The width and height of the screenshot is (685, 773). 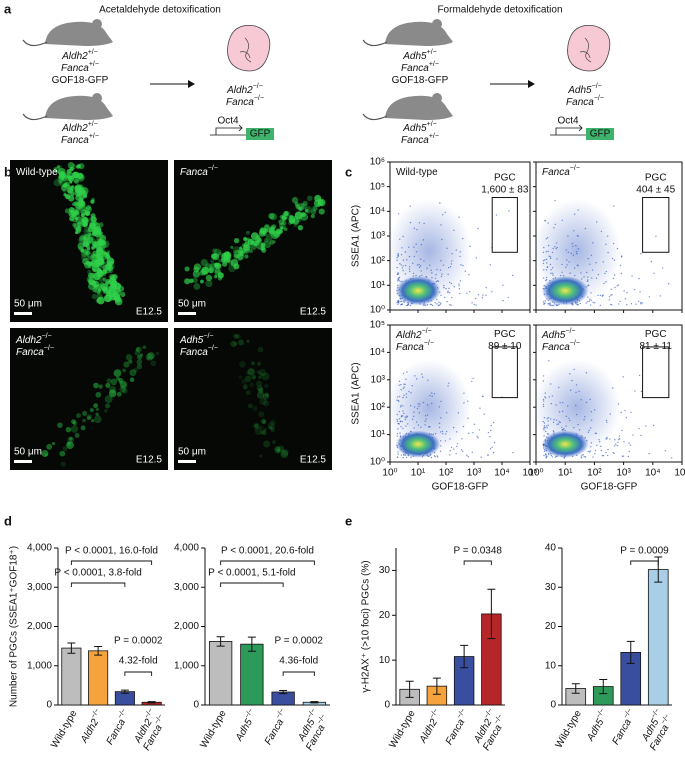 What do you see at coordinates (199, 171) in the screenshot?
I see `image-genotype: Fanca−/−` at bounding box center [199, 171].